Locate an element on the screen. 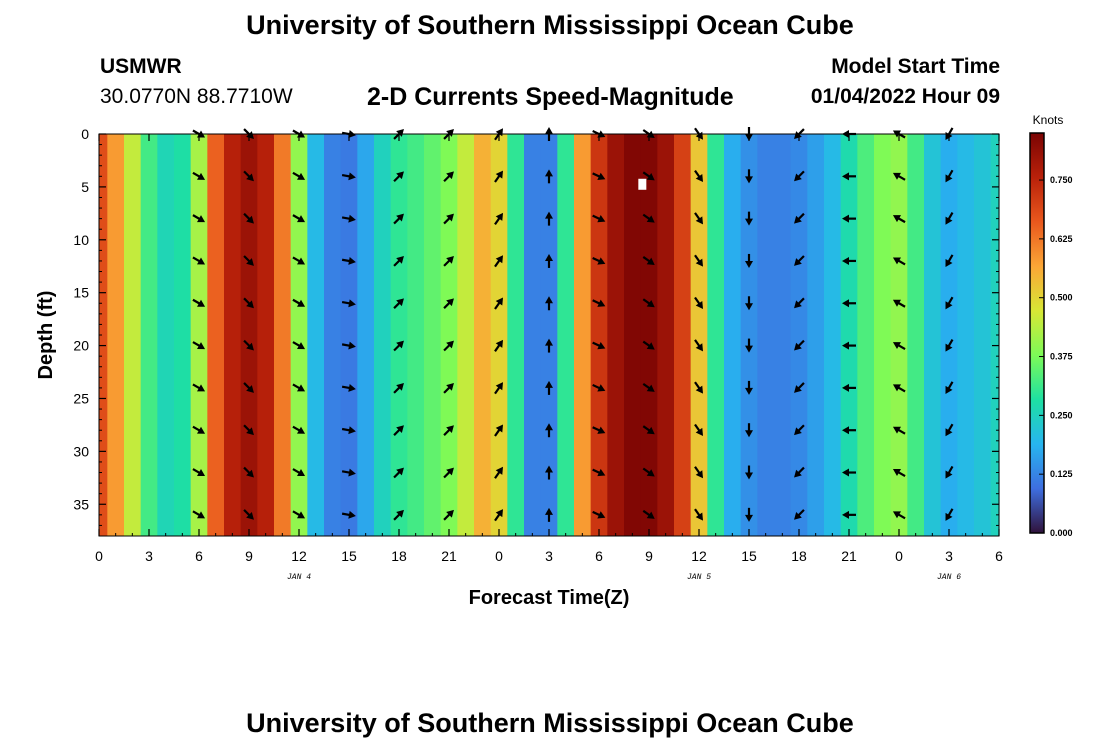 The height and width of the screenshot is (750, 1100). station-id: USMWR is located at coordinates (141, 66).